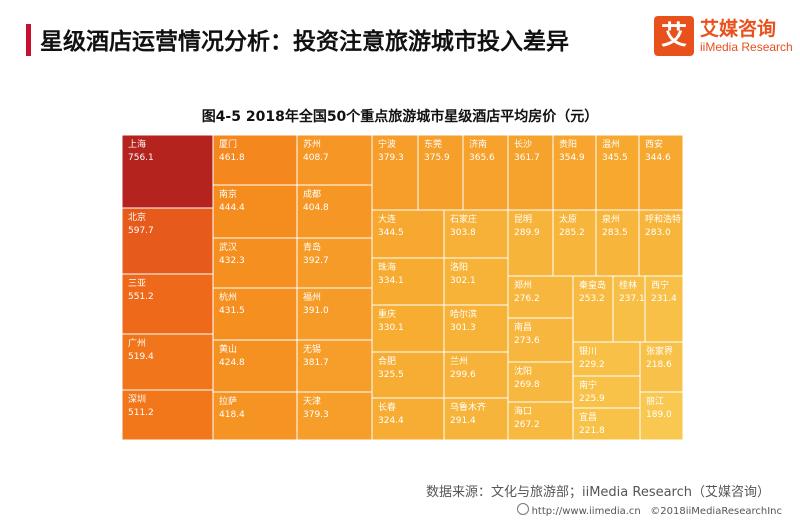  I want to click on title-accent-bar, so click(28, 40).